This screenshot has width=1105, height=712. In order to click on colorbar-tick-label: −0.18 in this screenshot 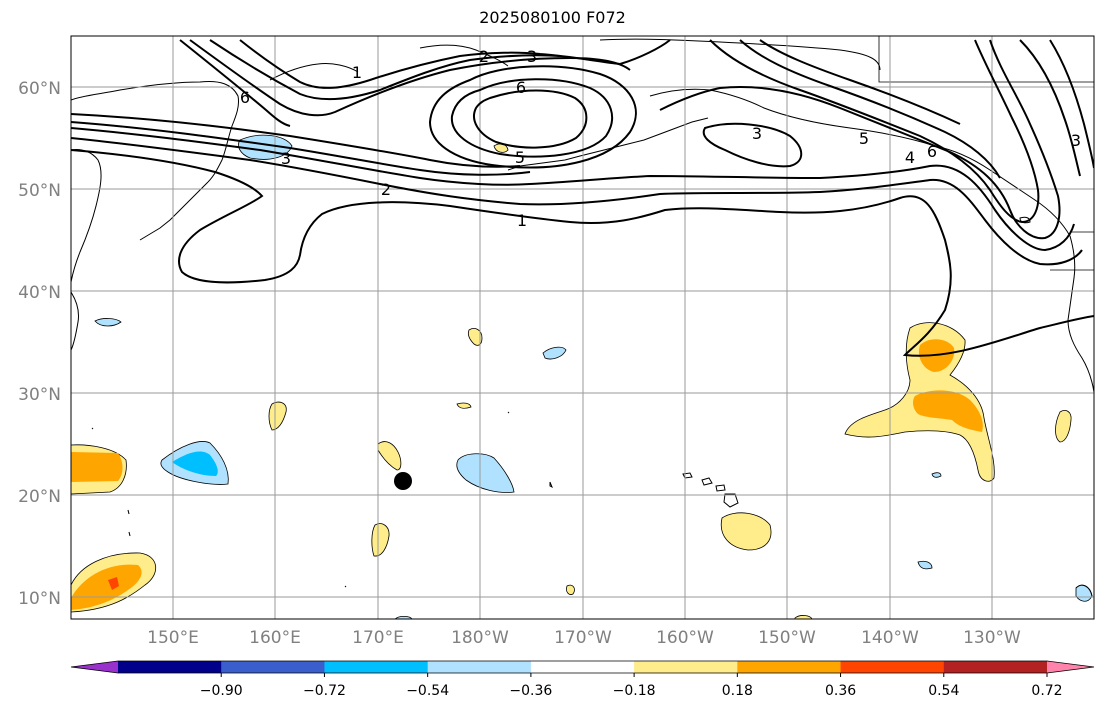, I will do `click(634, 691)`.